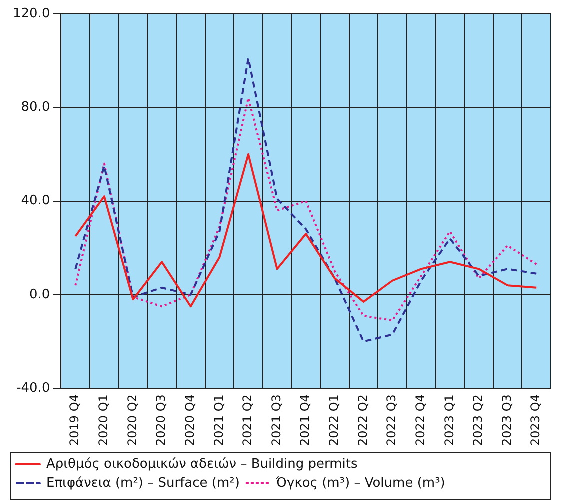 The image size is (563, 504). I want to click on y-tick-label: -40.0, so click(33, 388).